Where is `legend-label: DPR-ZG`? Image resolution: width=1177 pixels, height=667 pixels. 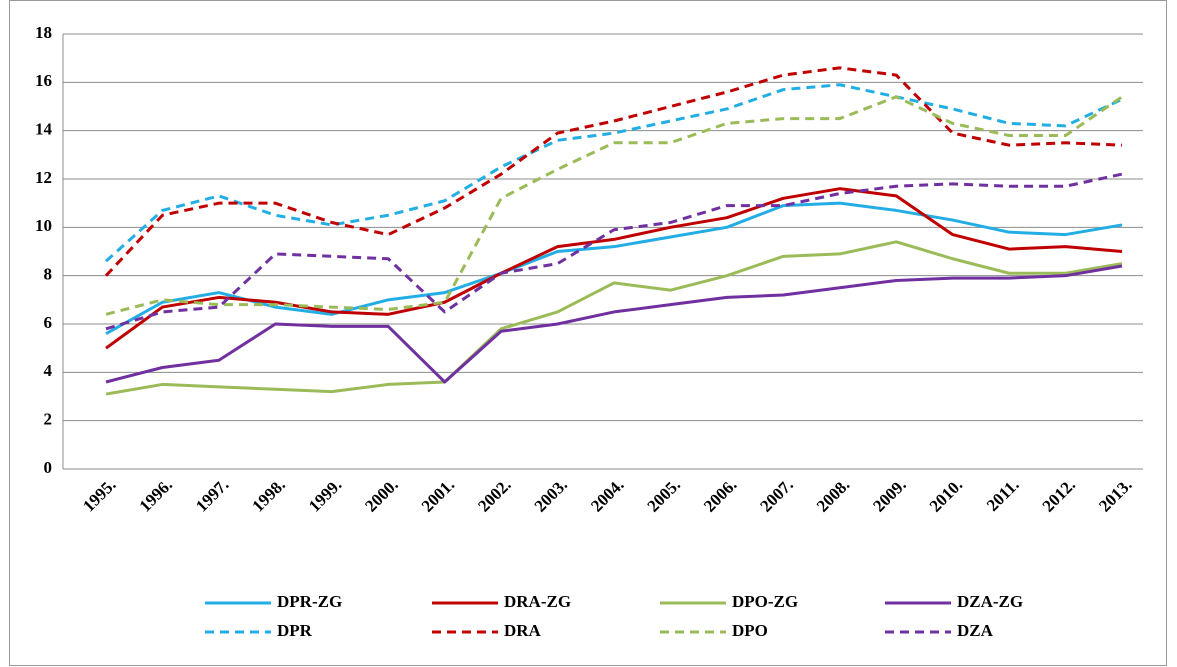
legend-label: DPR-ZG is located at coordinates (309, 601).